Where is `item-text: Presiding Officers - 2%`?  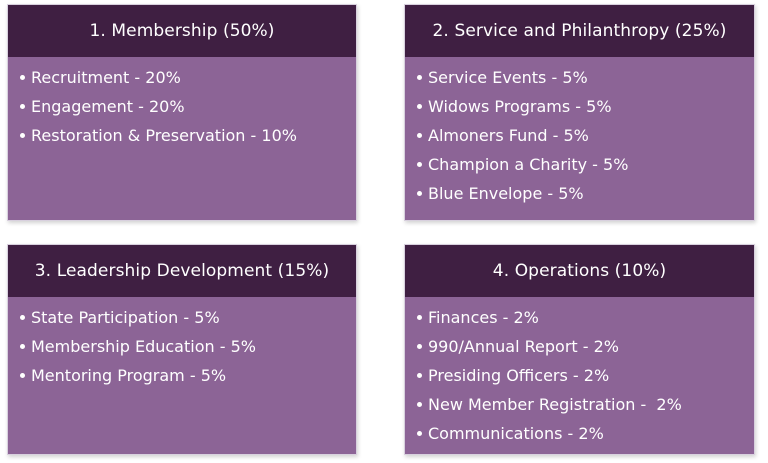
item-text: Presiding Officers - 2% is located at coordinates (519, 375).